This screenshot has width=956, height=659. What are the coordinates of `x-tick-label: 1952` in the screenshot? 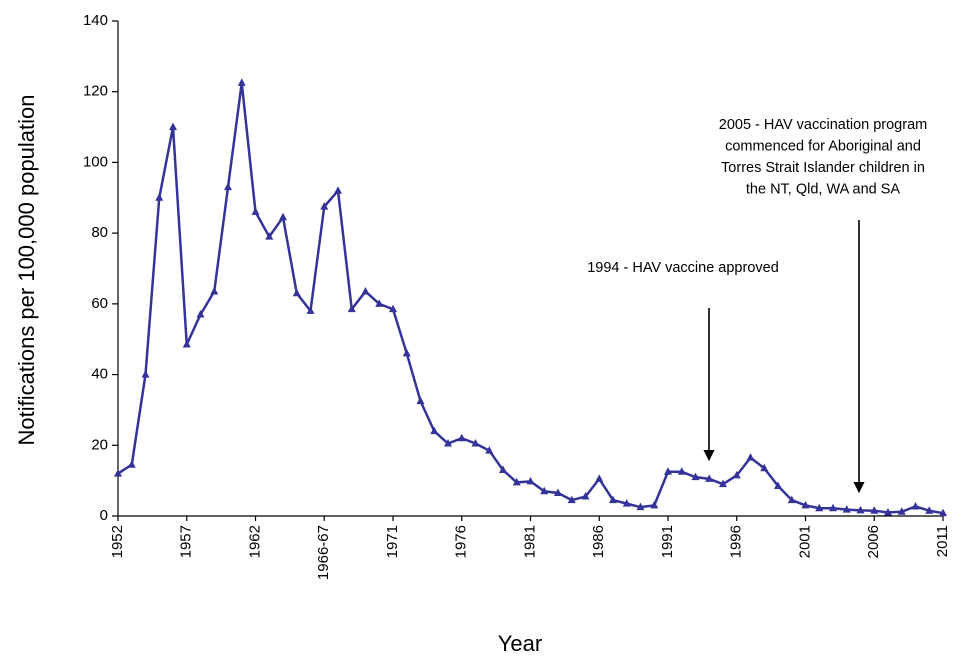 It's located at (117, 541).